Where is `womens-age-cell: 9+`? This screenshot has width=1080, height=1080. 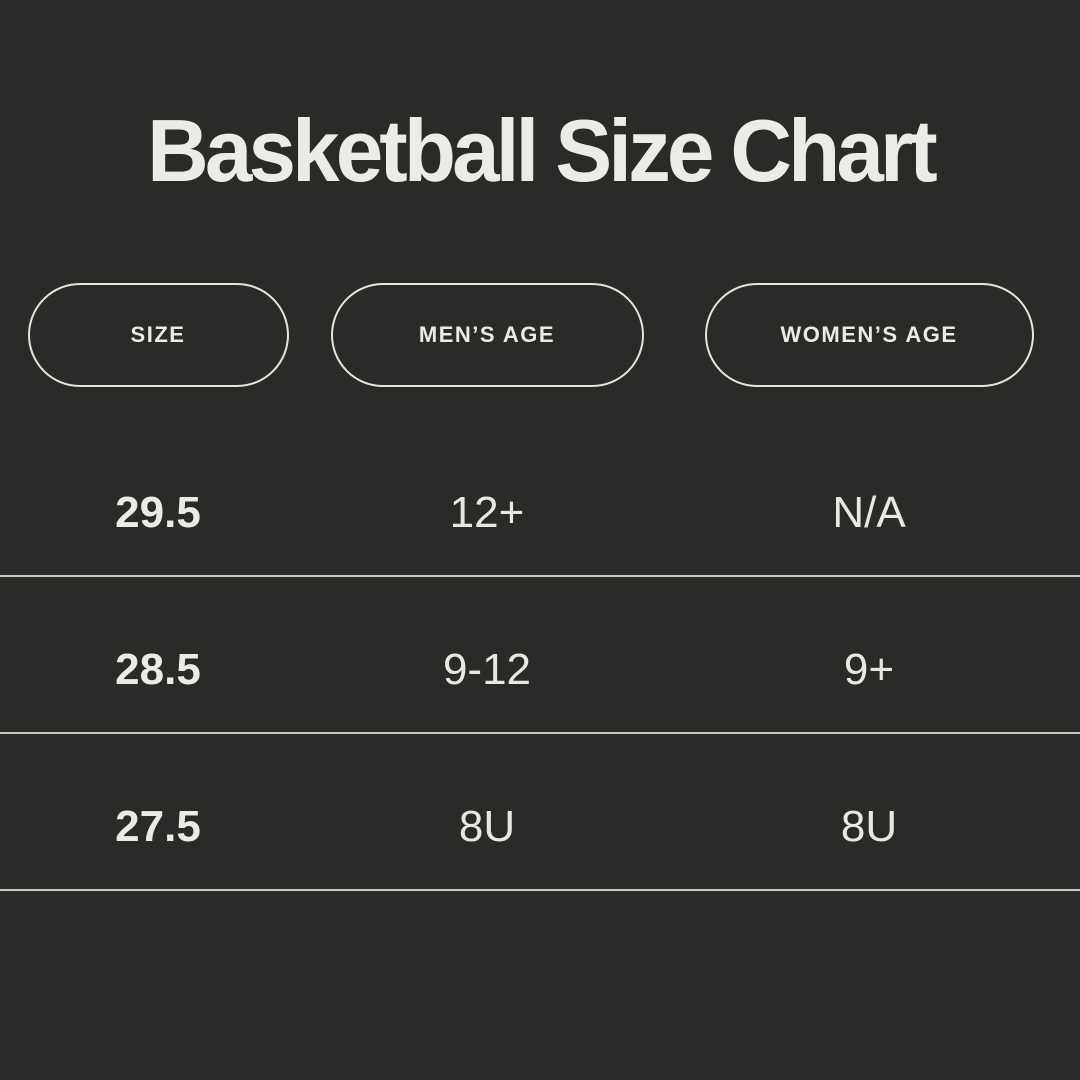
womens-age-cell: 9+ is located at coordinates (869, 669).